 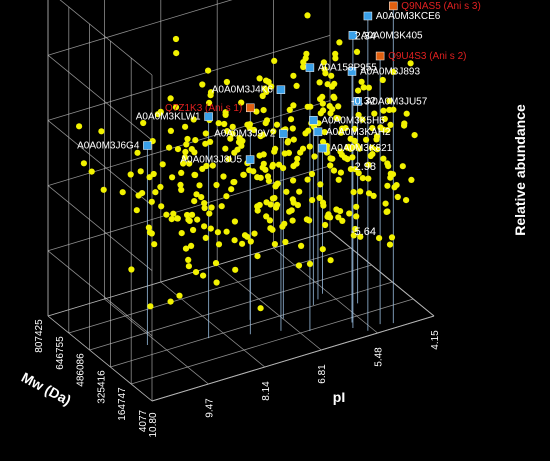 I want to click on protein-label: A0A0M3KCE6, so click(x=408, y=16).